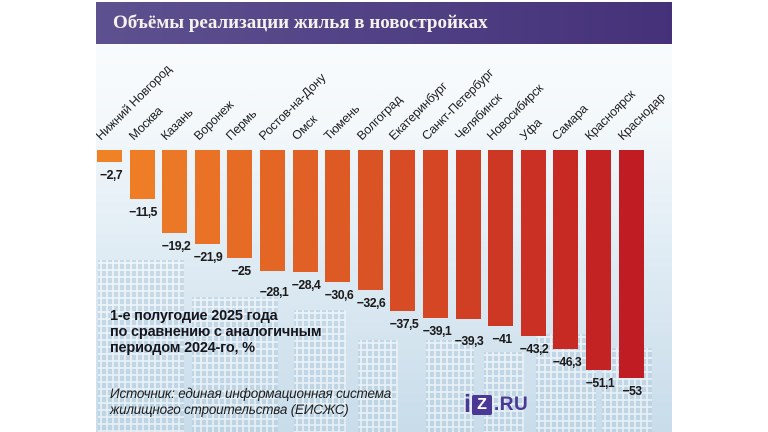 This screenshot has height=432, width=768. Describe the element at coordinates (300, 22) in the screenshot. I see `chart-title: Объёмы реализации жилья в новостройках` at that location.